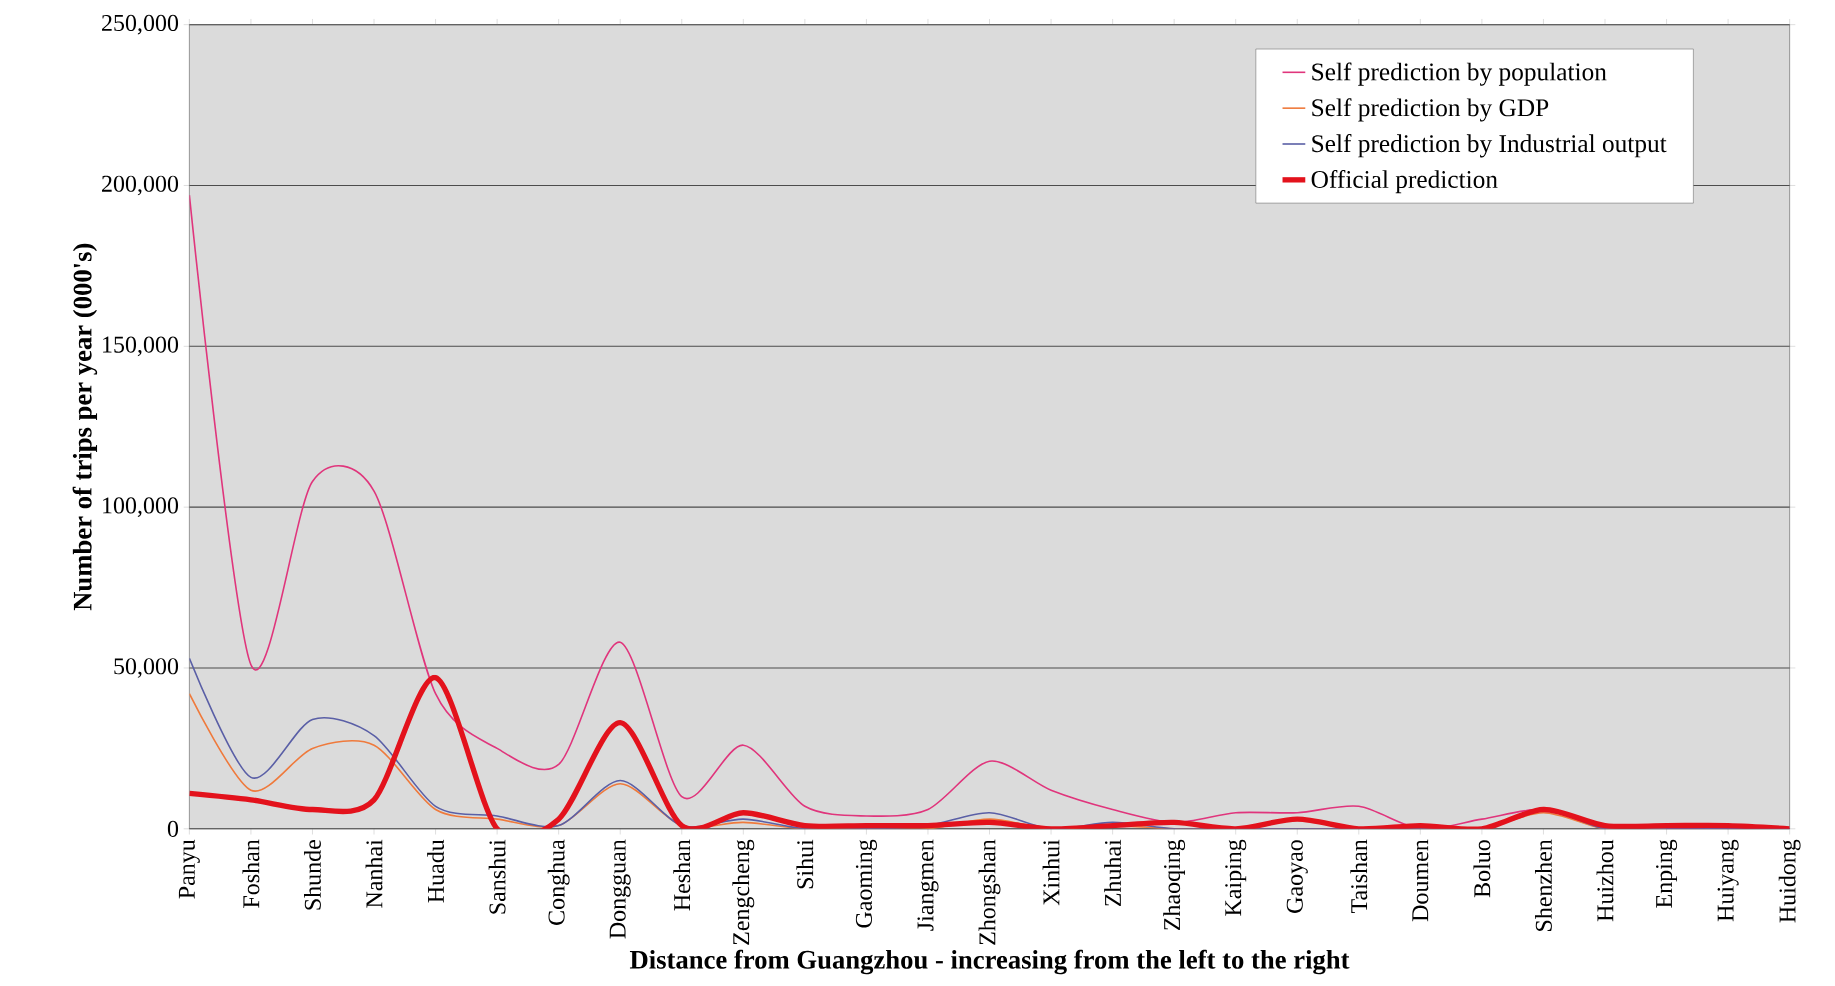 The height and width of the screenshot is (986, 1835). I want to click on x-tick-label: Sihui, so click(805, 864).